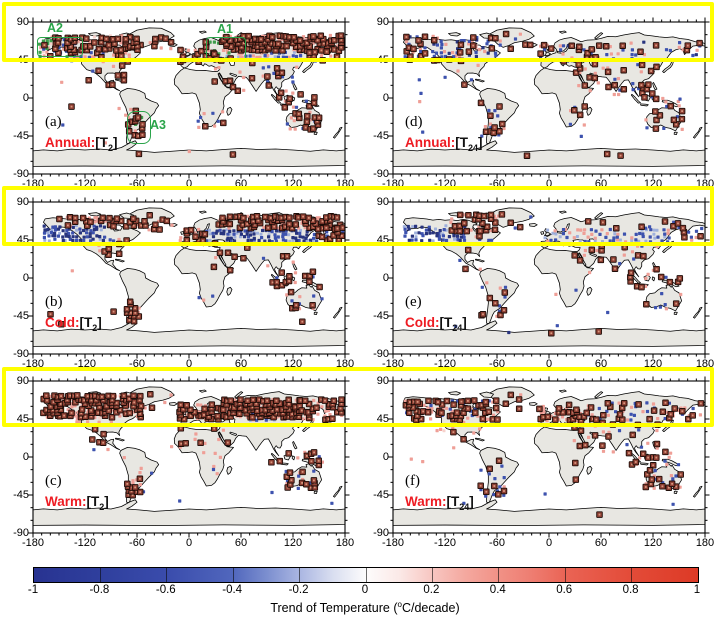 This screenshot has height=639, width=720. I want to click on panel-letter: (b), so click(54, 302).